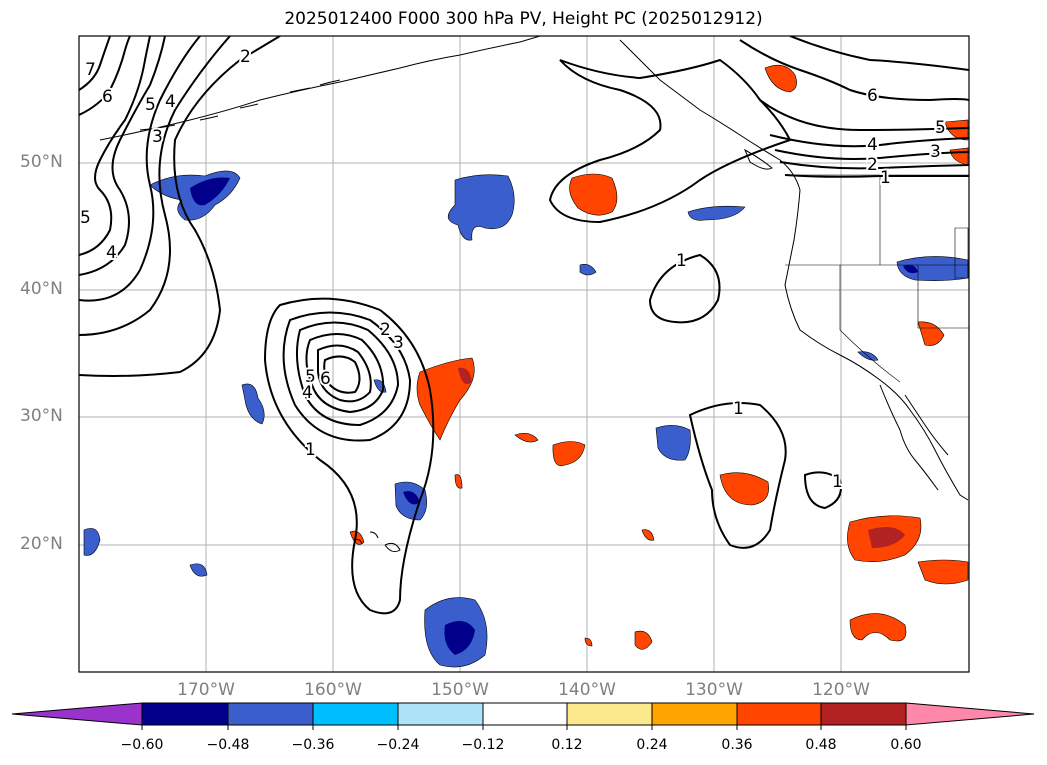 The image size is (1047, 765). What do you see at coordinates (483, 745) in the screenshot?
I see `colorbar-tick-label: −0.12` at bounding box center [483, 745].